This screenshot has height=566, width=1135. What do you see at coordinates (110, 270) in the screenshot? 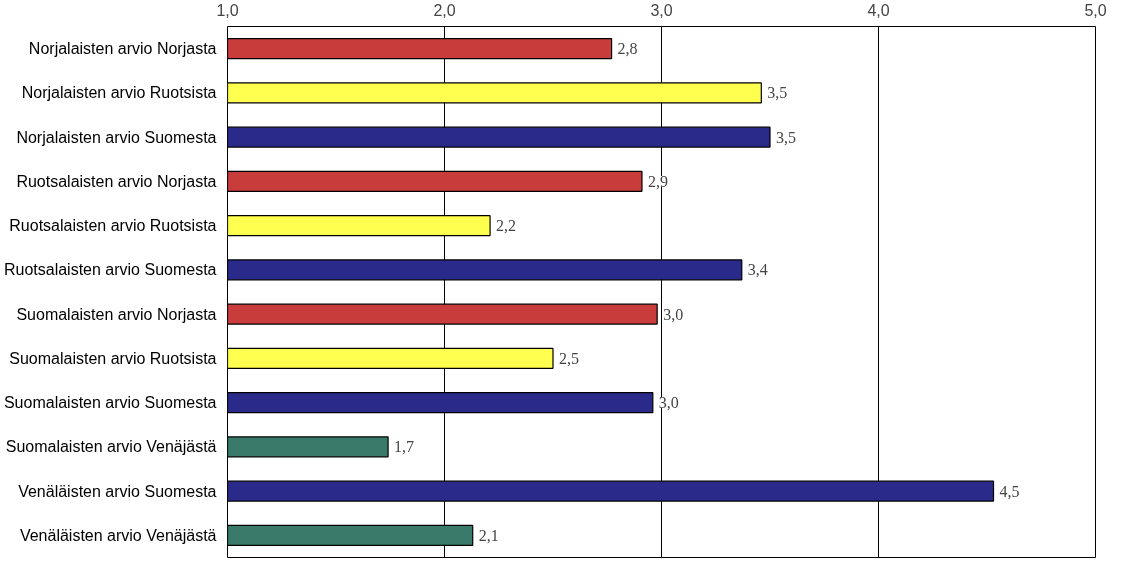
I see `y-tick-label: Ruotsalaisten arvio Suomesta` at bounding box center [110, 270].